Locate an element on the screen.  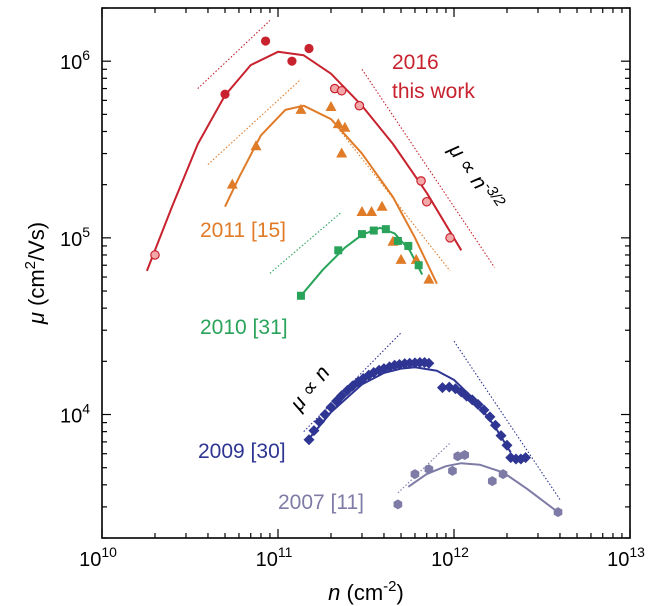
y-tick-label-0: 10⁴ is located at coordinates (75, 414).